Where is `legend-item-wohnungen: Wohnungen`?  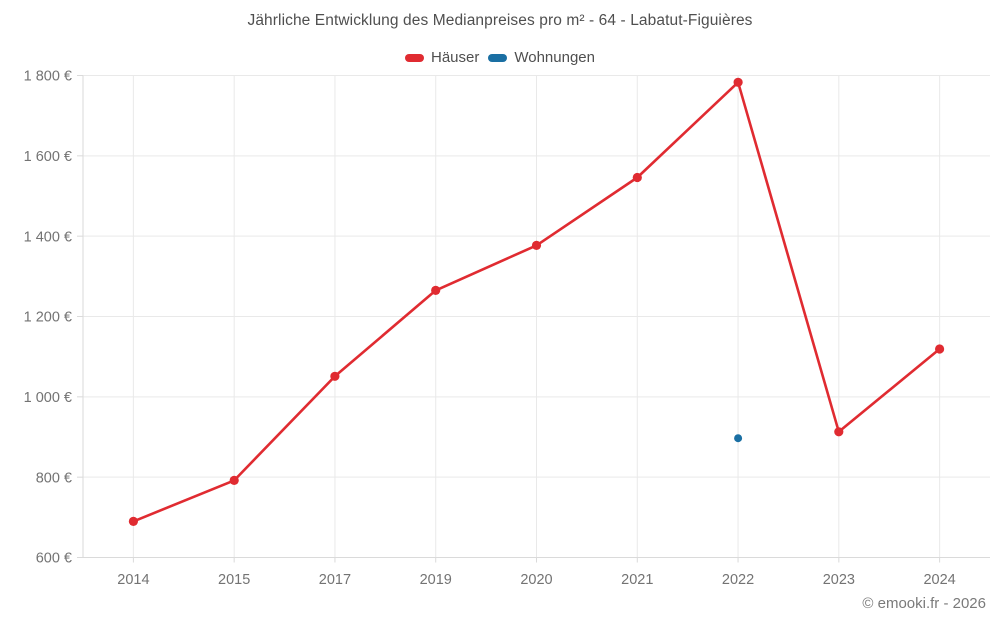 legend-item-wohnungen: Wohnungen is located at coordinates (541, 57).